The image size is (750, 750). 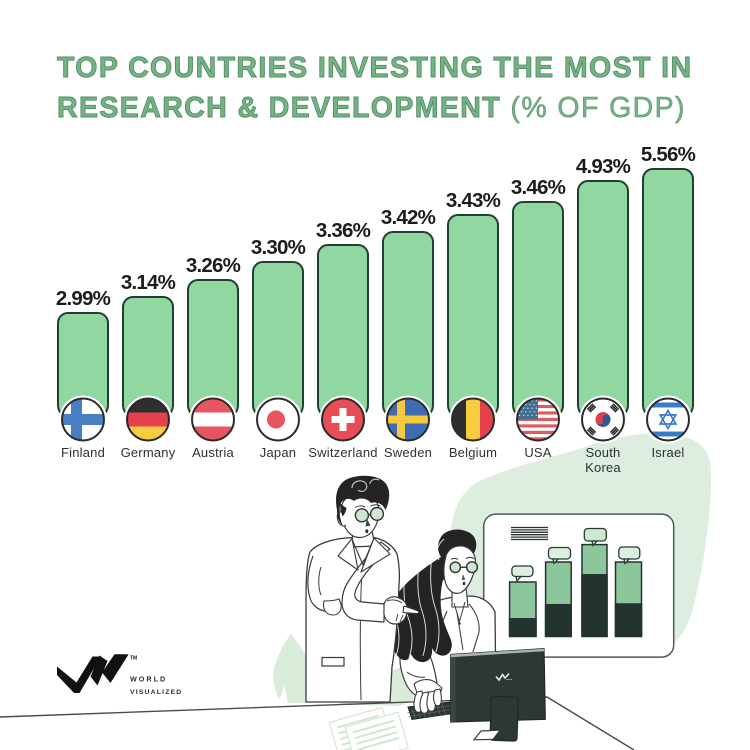 I want to click on svg-text: VISUALIZED, so click(x=156, y=692).